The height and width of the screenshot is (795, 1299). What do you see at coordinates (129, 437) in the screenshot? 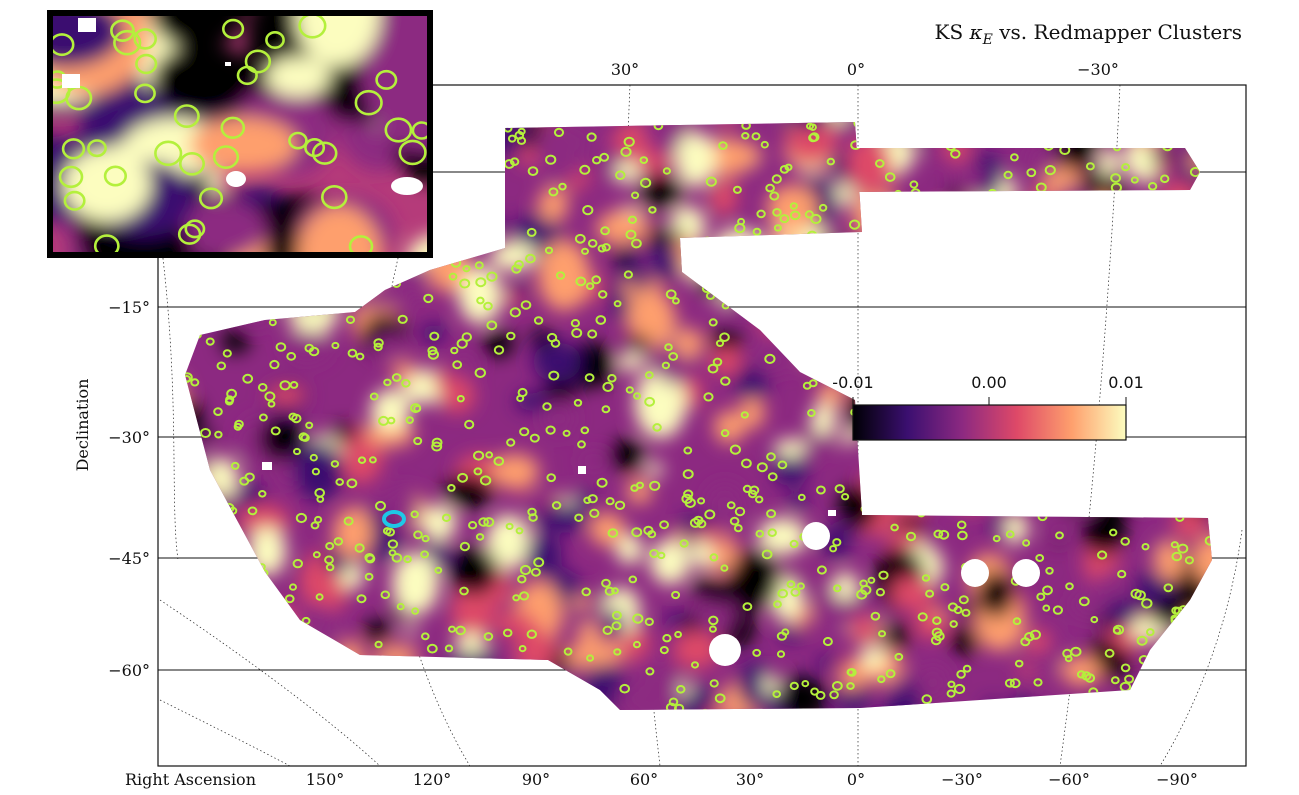
I see `dec-tick-minus30: −30°` at bounding box center [129, 437].